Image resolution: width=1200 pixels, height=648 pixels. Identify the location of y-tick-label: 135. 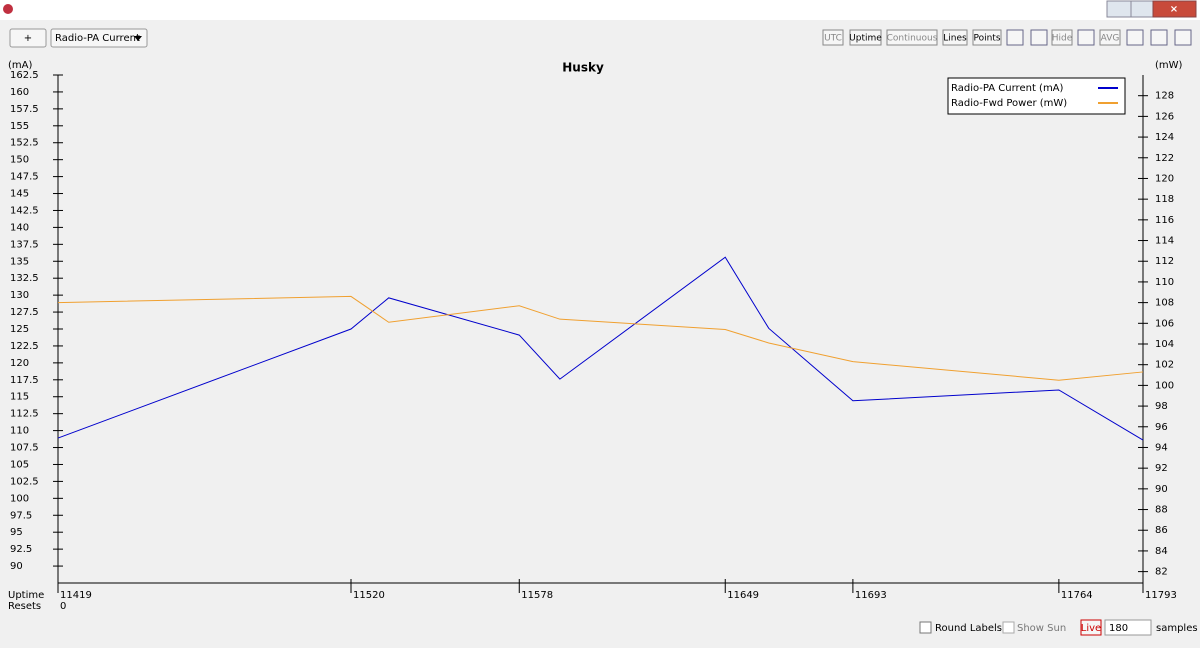
(19, 261).